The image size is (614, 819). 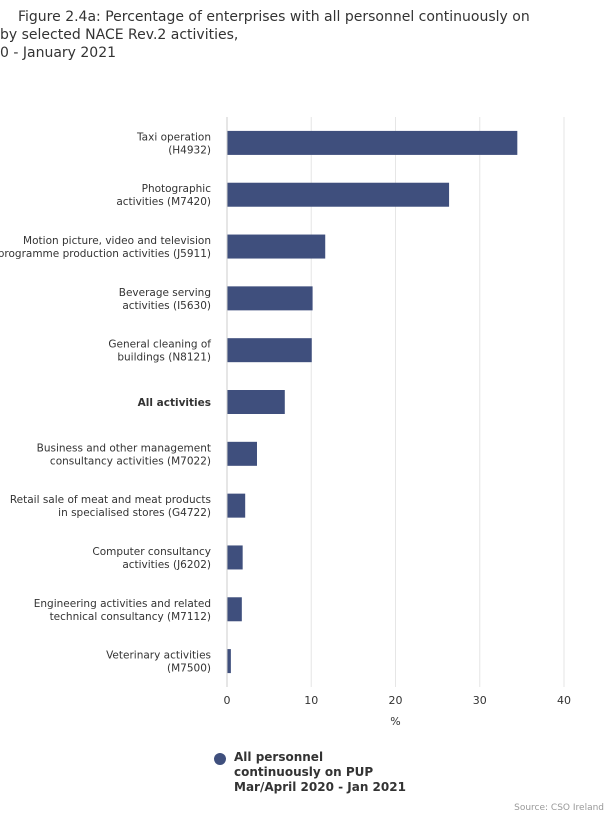 I want to click on legend-label-line-3: Mar/April 2020 - Jan 2021, so click(x=320, y=787).